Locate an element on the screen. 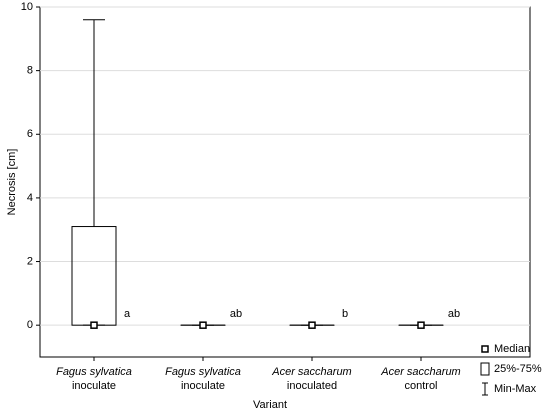 The height and width of the screenshot is (418, 550). y-tick-label: 2 is located at coordinates (30, 261).